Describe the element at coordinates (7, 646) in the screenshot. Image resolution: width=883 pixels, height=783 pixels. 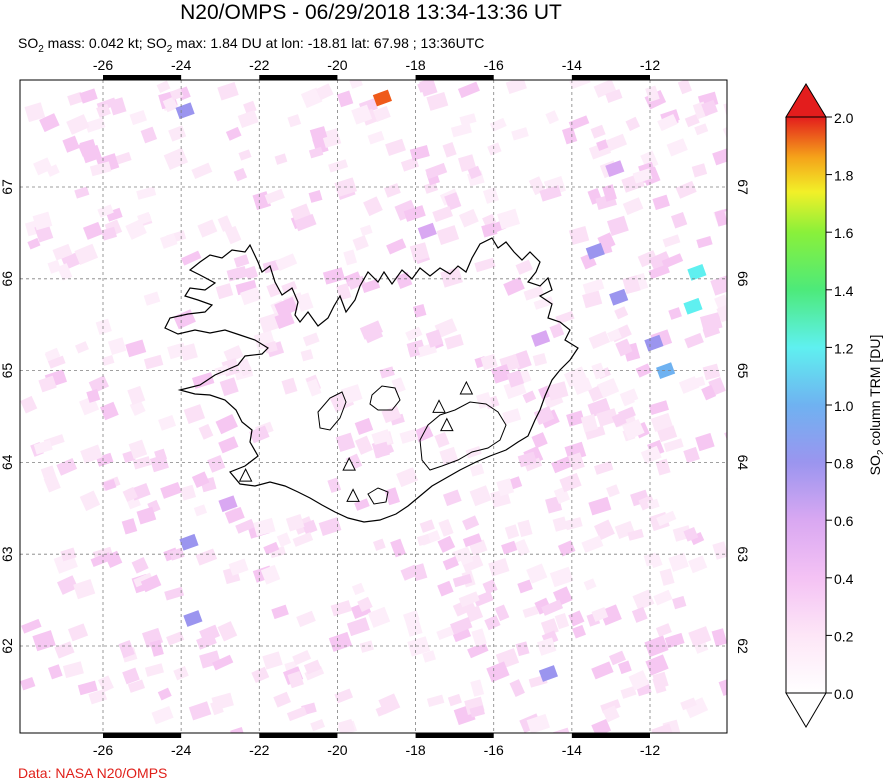
I see `y-tick-label-left: 62` at that location.